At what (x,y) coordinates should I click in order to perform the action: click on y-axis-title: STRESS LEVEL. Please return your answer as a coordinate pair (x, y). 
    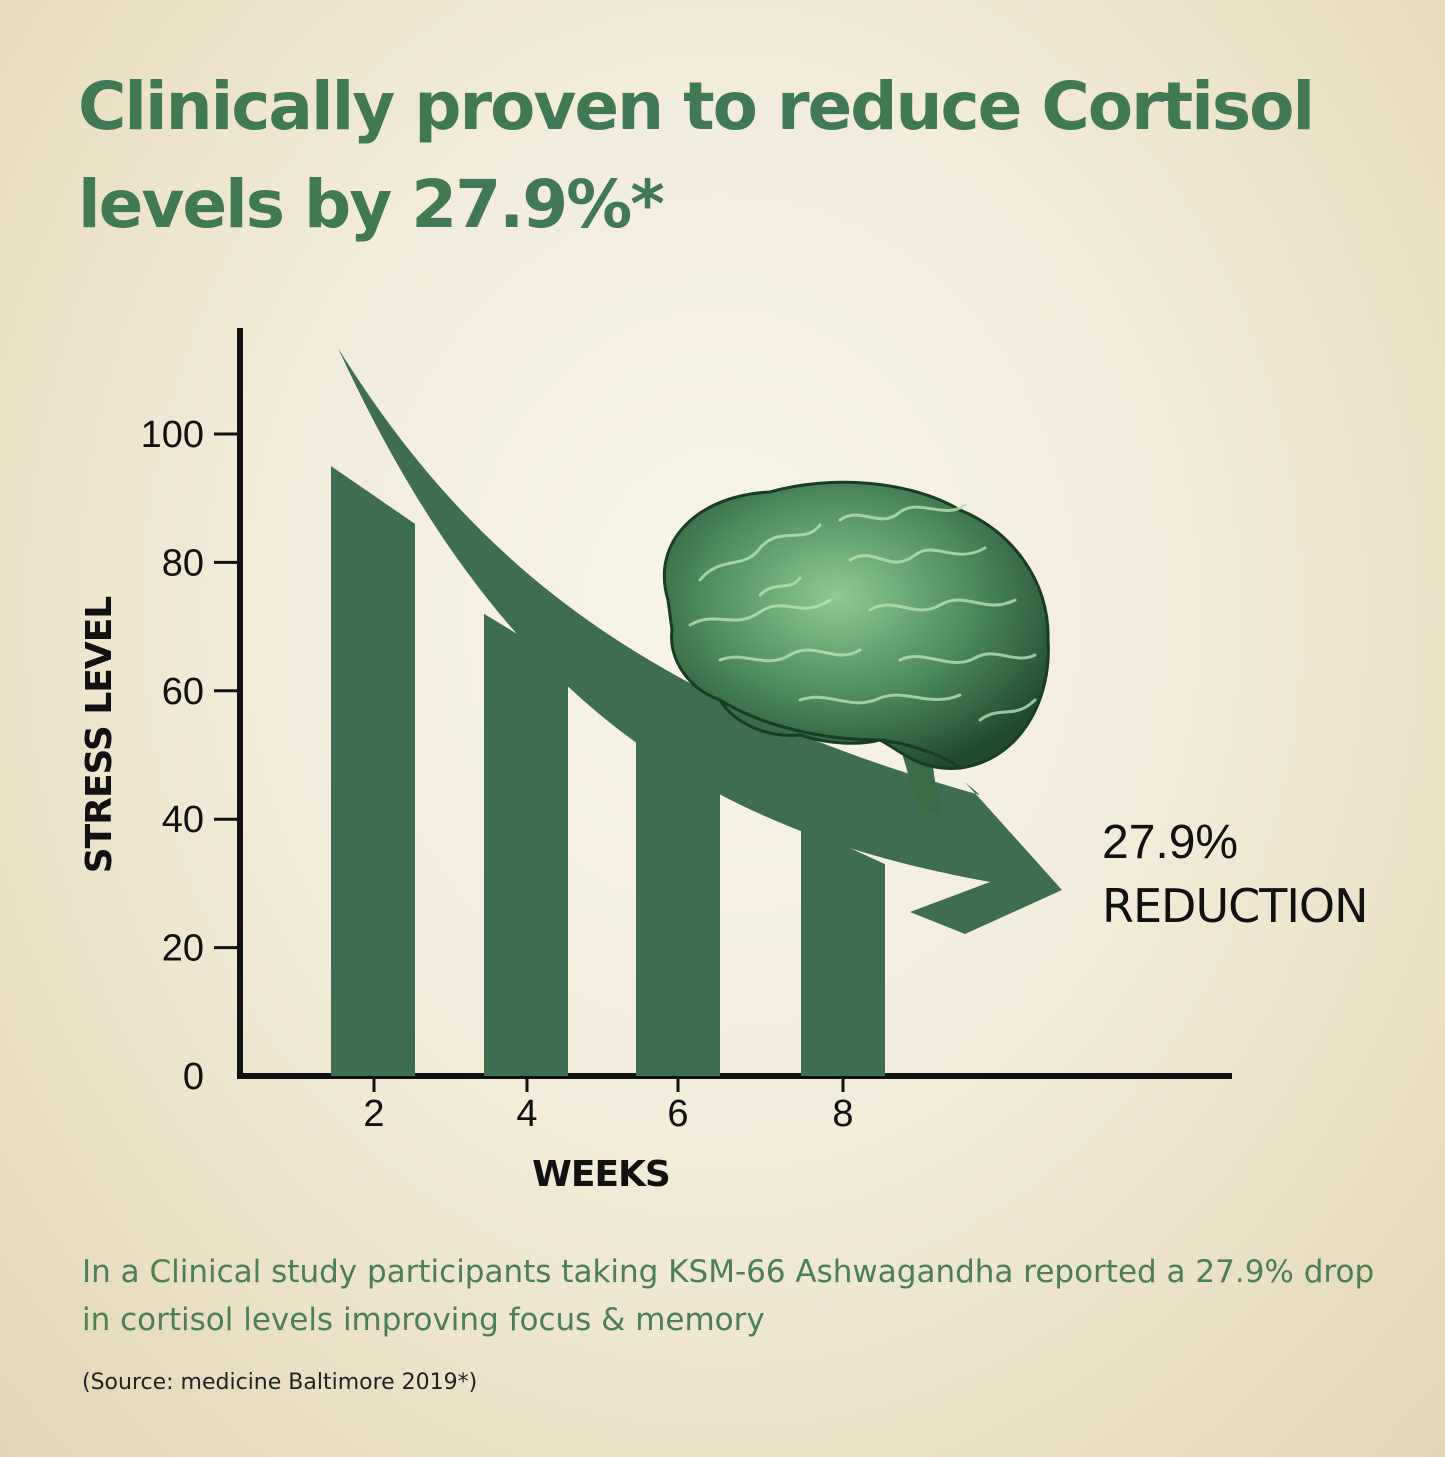
    Looking at the image, I should click on (99, 735).